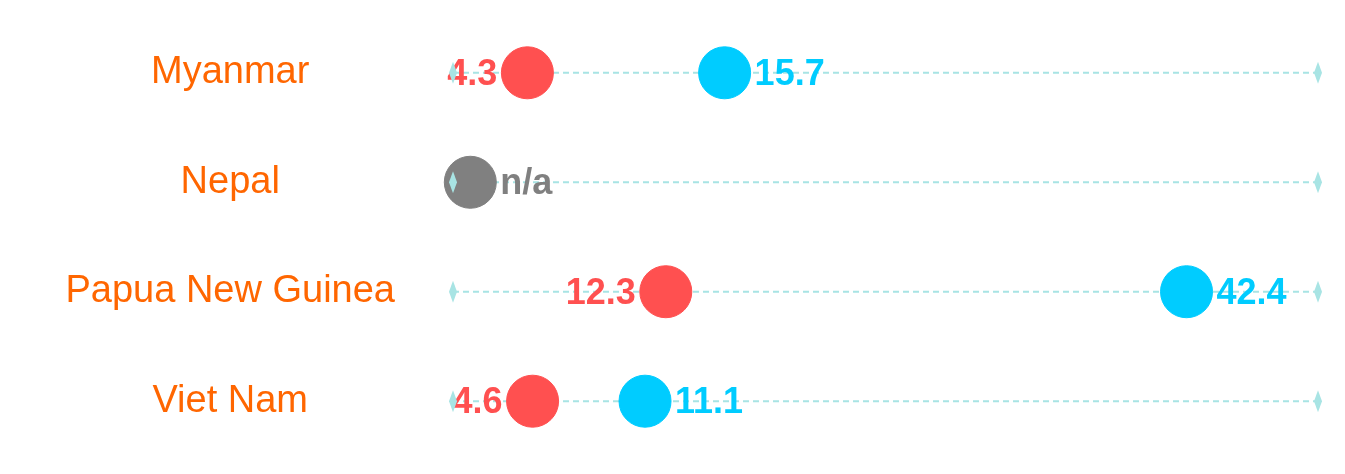  I want to click on data-label: n/a, so click(527, 182).